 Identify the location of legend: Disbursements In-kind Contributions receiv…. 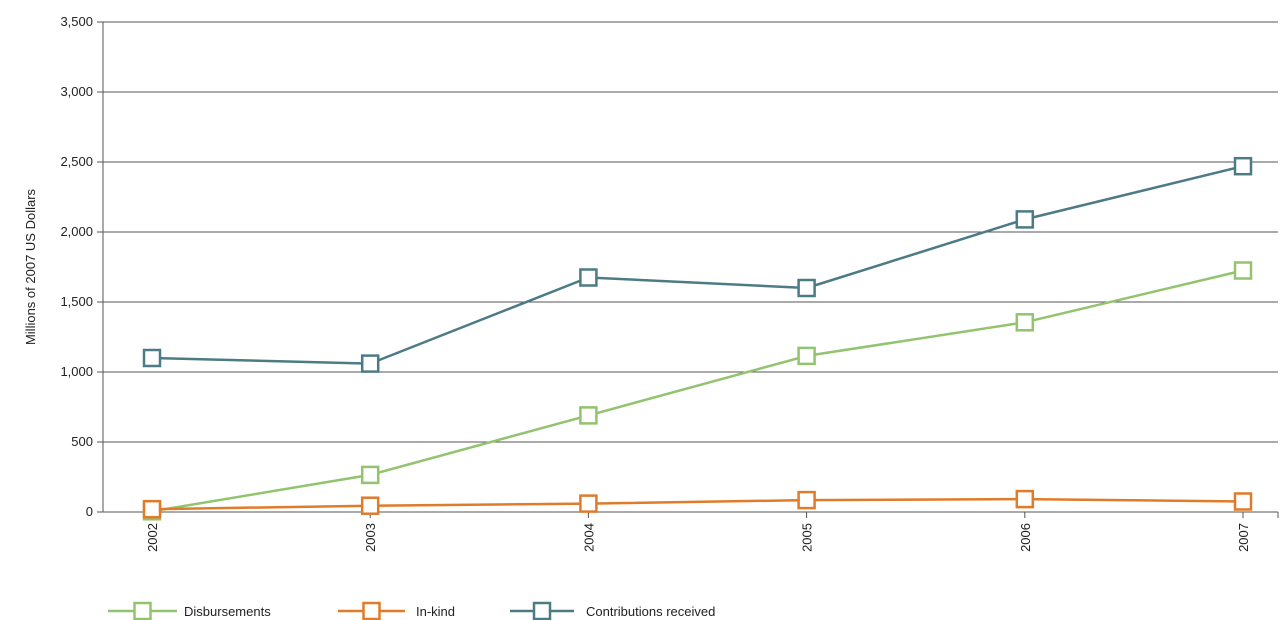
(411, 610).